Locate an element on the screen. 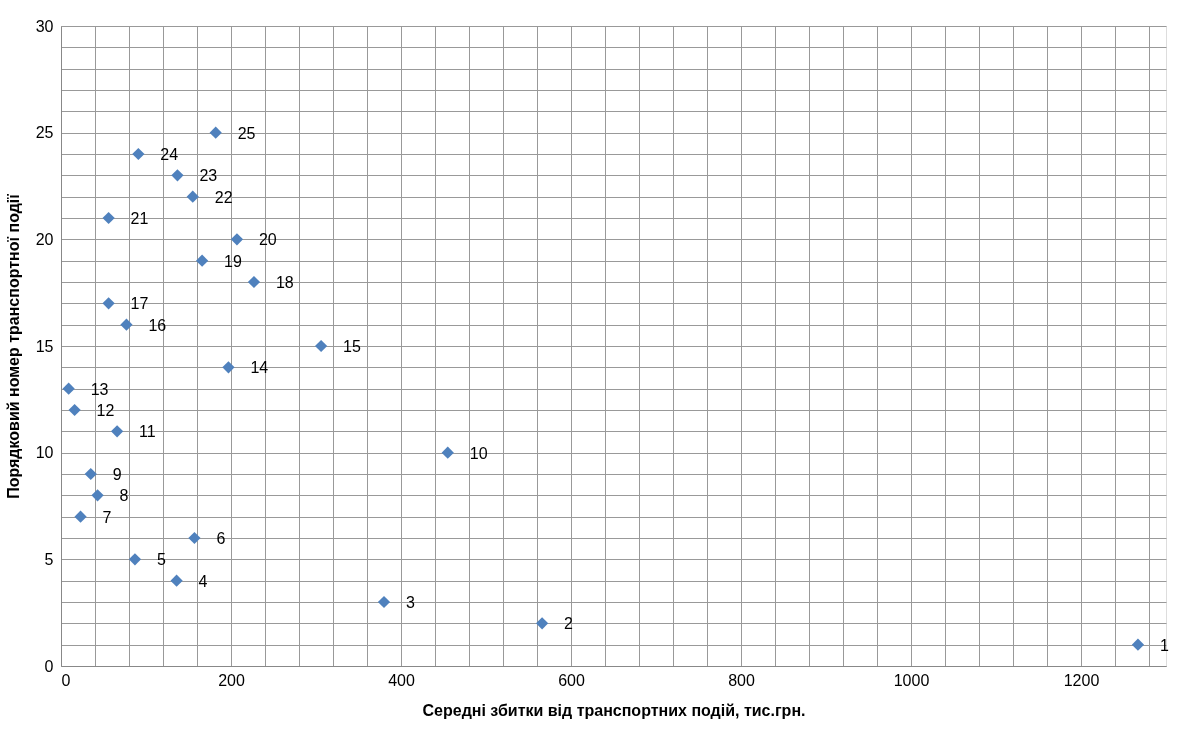 The width and height of the screenshot is (1201, 742). x-tick-label: 600 is located at coordinates (571, 680).